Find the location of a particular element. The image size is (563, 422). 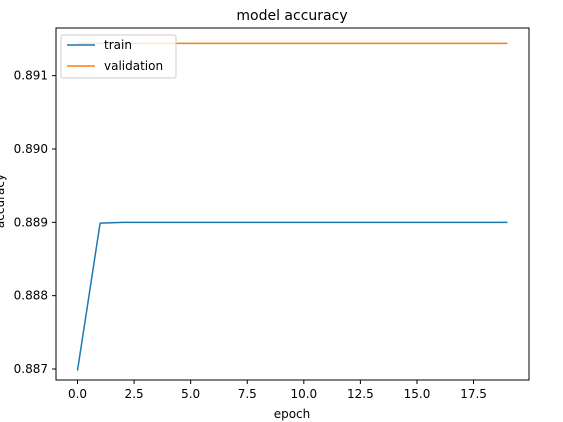

x-tick-label: 12.5 is located at coordinates (360, 394).